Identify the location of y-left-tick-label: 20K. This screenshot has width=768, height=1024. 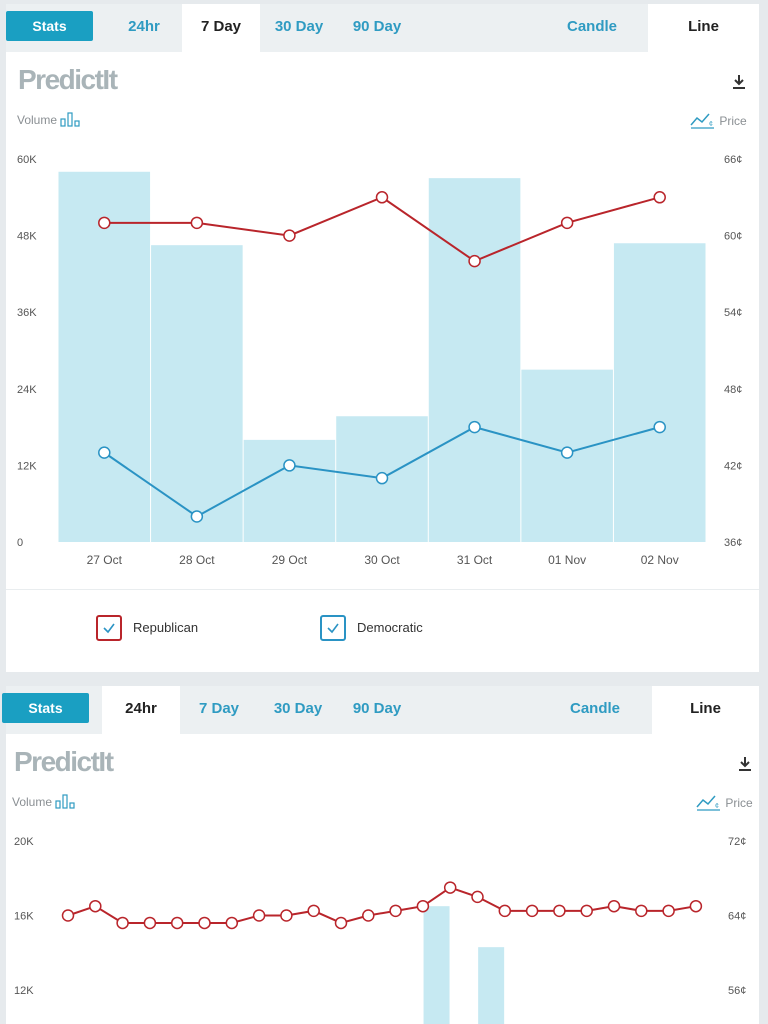
(24, 842).